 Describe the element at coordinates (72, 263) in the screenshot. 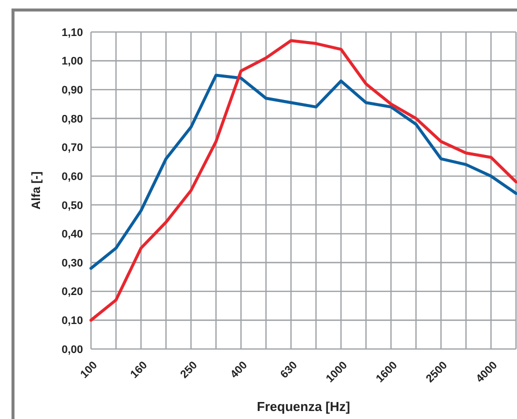

I see `y-tick-label: 0,30` at that location.